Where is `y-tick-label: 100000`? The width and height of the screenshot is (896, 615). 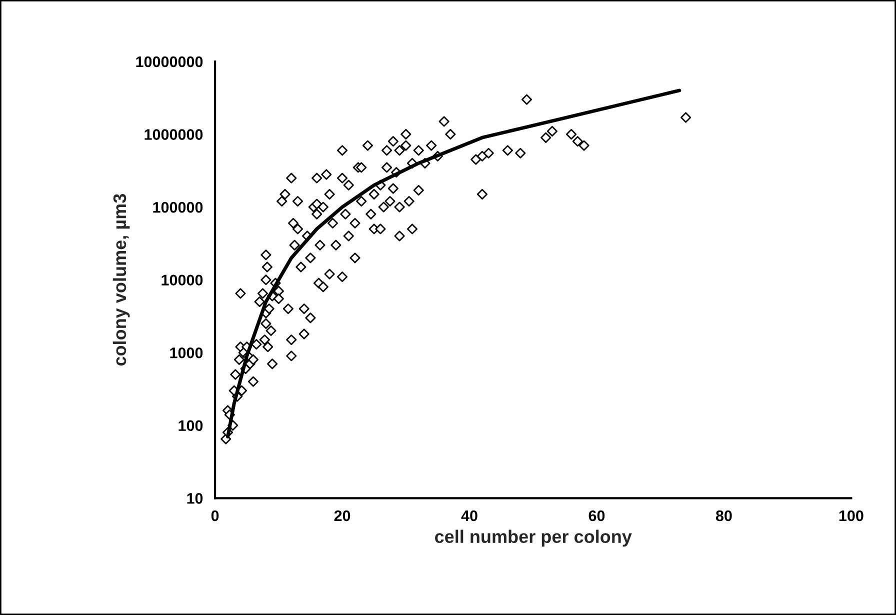
y-tick-label: 100000 is located at coordinates (178, 207).